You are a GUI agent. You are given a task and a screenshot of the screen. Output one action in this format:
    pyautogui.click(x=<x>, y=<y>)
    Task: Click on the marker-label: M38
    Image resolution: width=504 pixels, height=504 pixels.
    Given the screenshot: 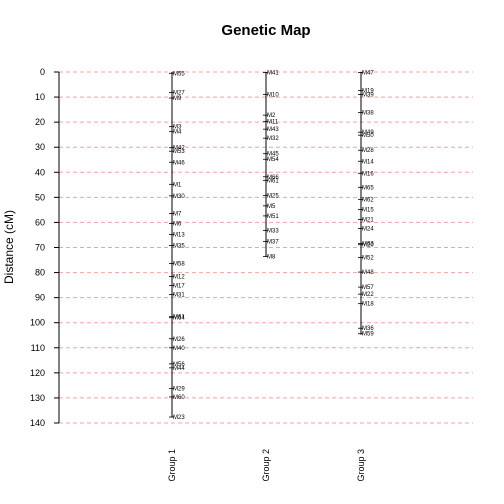 What is the action you would take?
    pyautogui.click(x=368, y=114)
    